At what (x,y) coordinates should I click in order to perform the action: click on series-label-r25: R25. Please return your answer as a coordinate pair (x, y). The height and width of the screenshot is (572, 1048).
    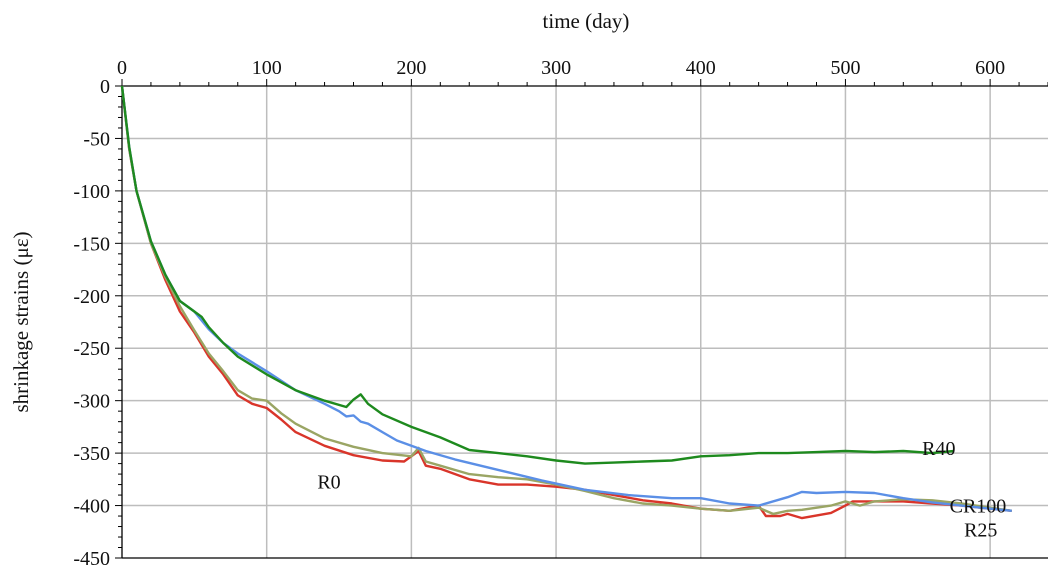
    Looking at the image, I should click on (980, 531).